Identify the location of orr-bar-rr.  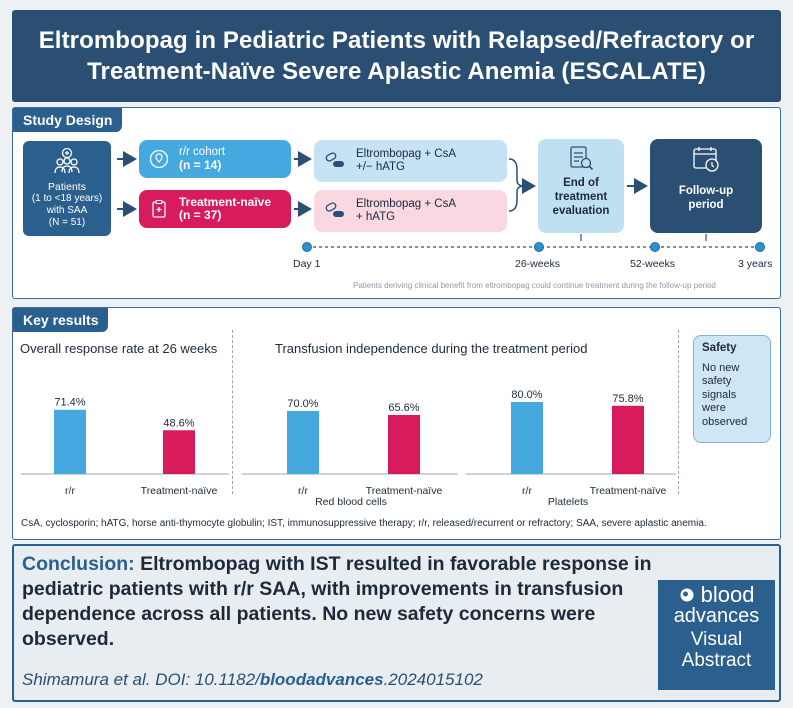
(70, 441).